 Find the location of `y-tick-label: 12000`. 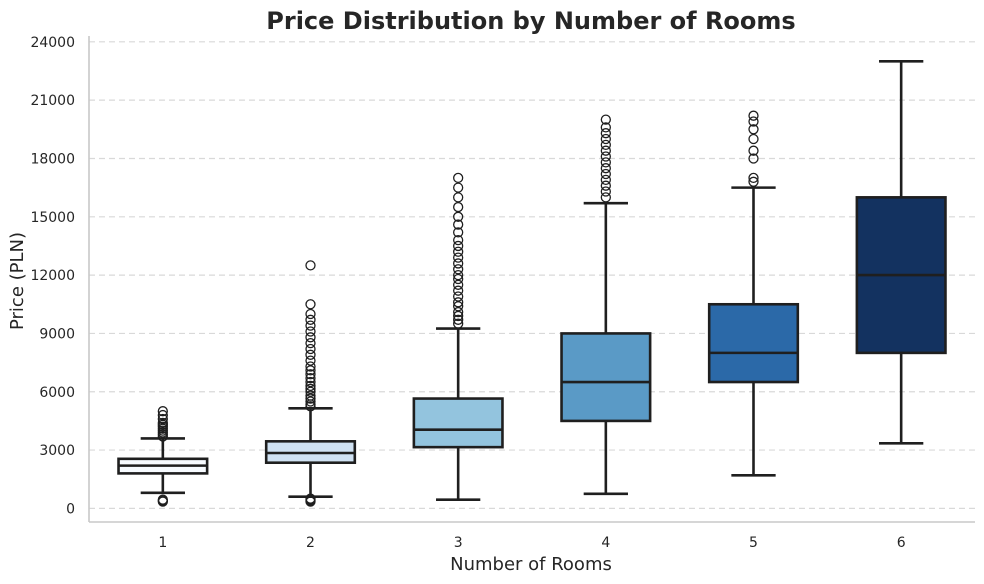

y-tick-label: 12000 is located at coordinates (52, 276).